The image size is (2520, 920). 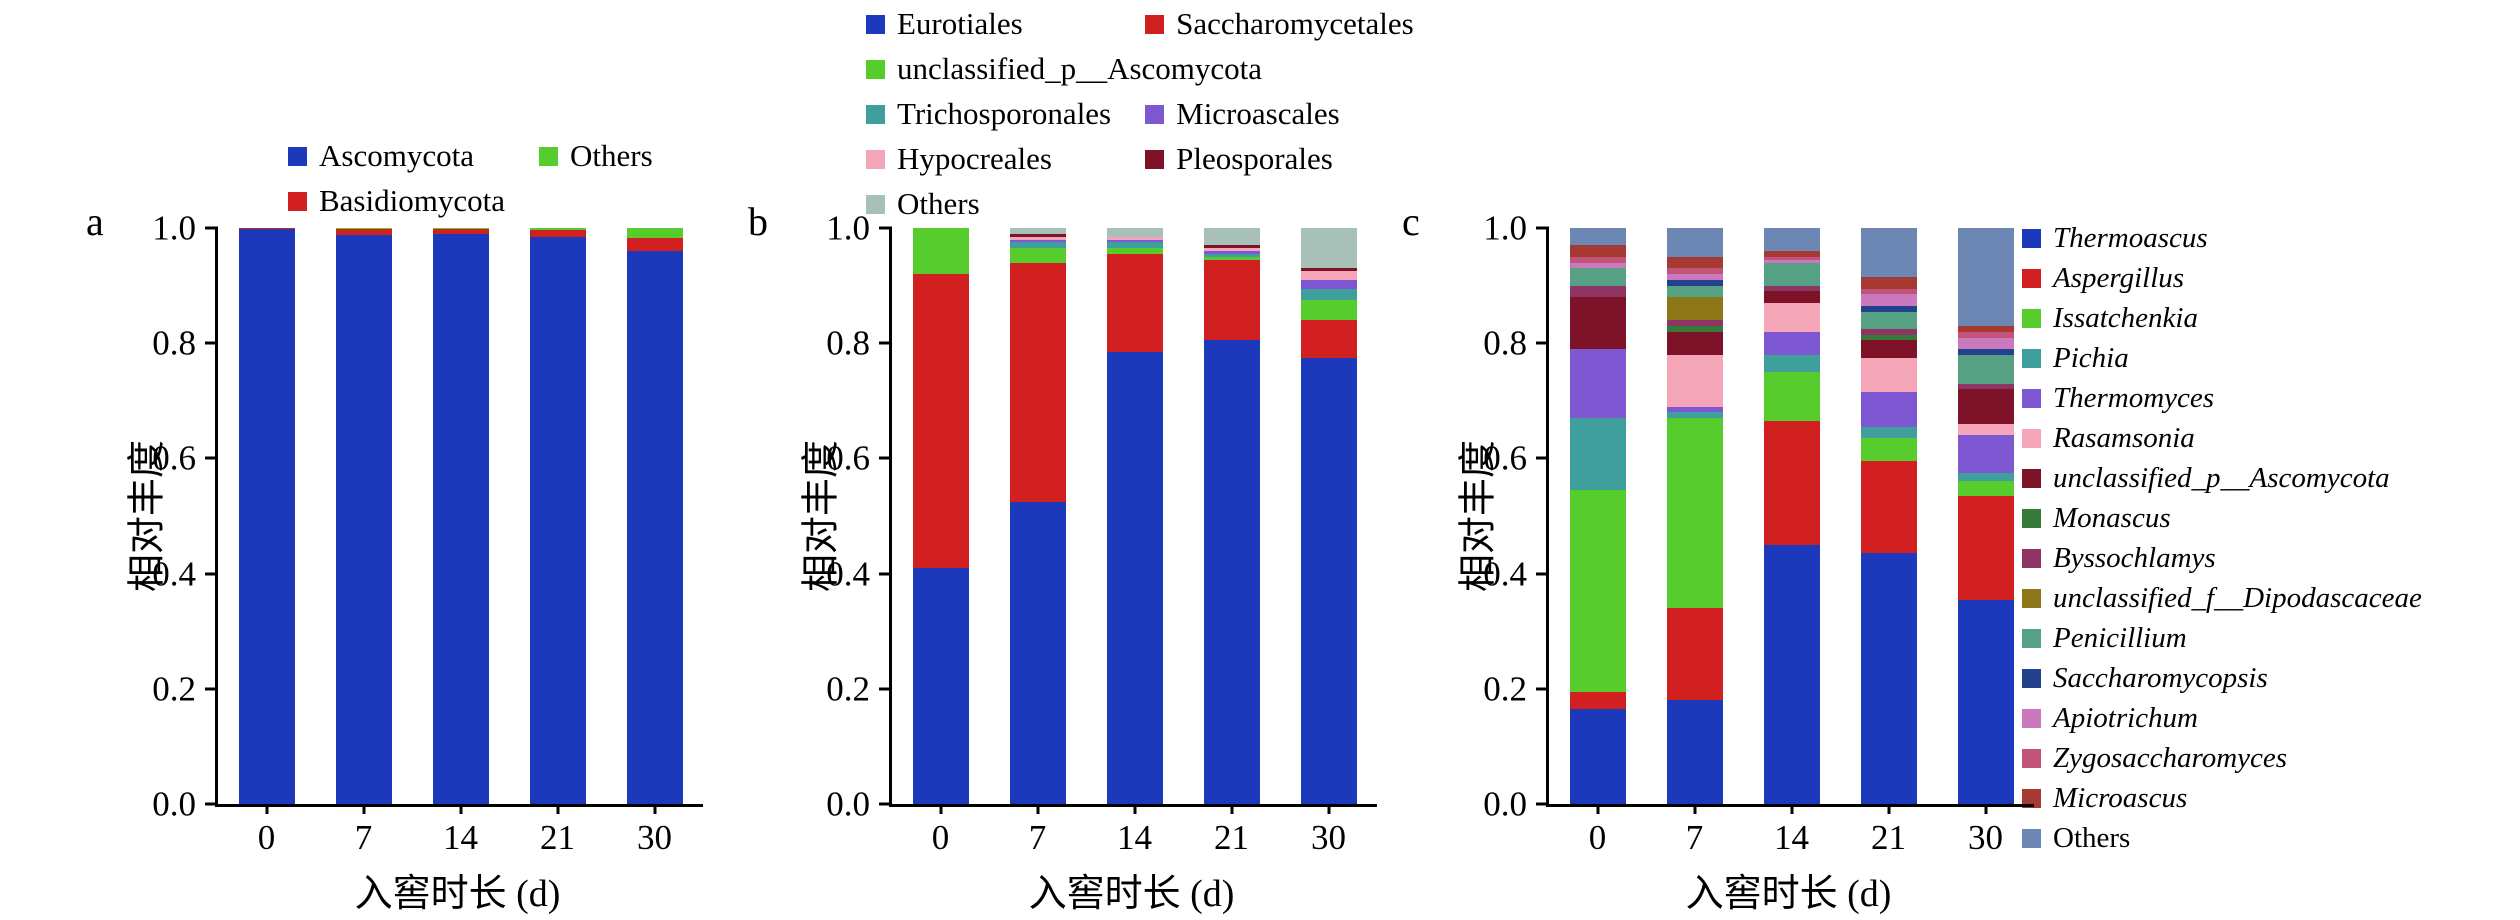 What do you see at coordinates (2120, 638) in the screenshot?
I see `legend-label: Penicillium` at bounding box center [2120, 638].